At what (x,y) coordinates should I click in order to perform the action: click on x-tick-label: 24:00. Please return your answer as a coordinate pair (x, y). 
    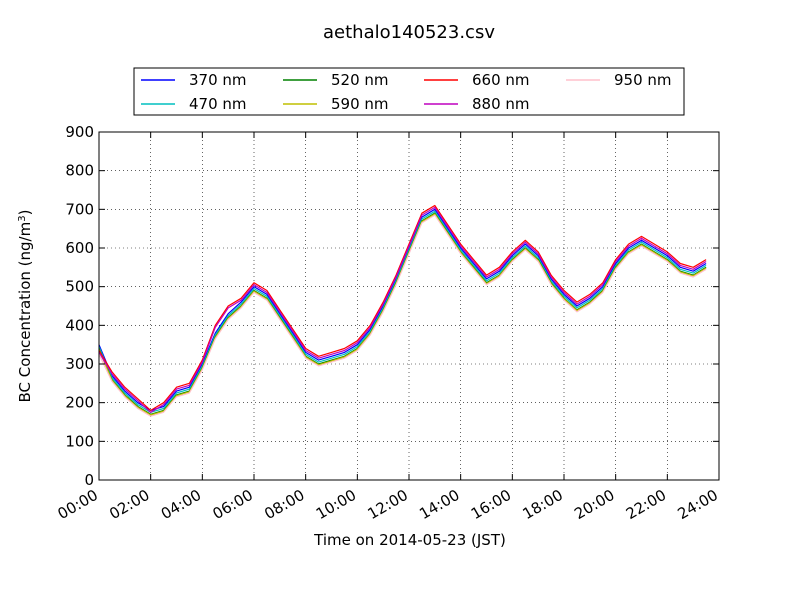
    Looking at the image, I should click on (698, 504).